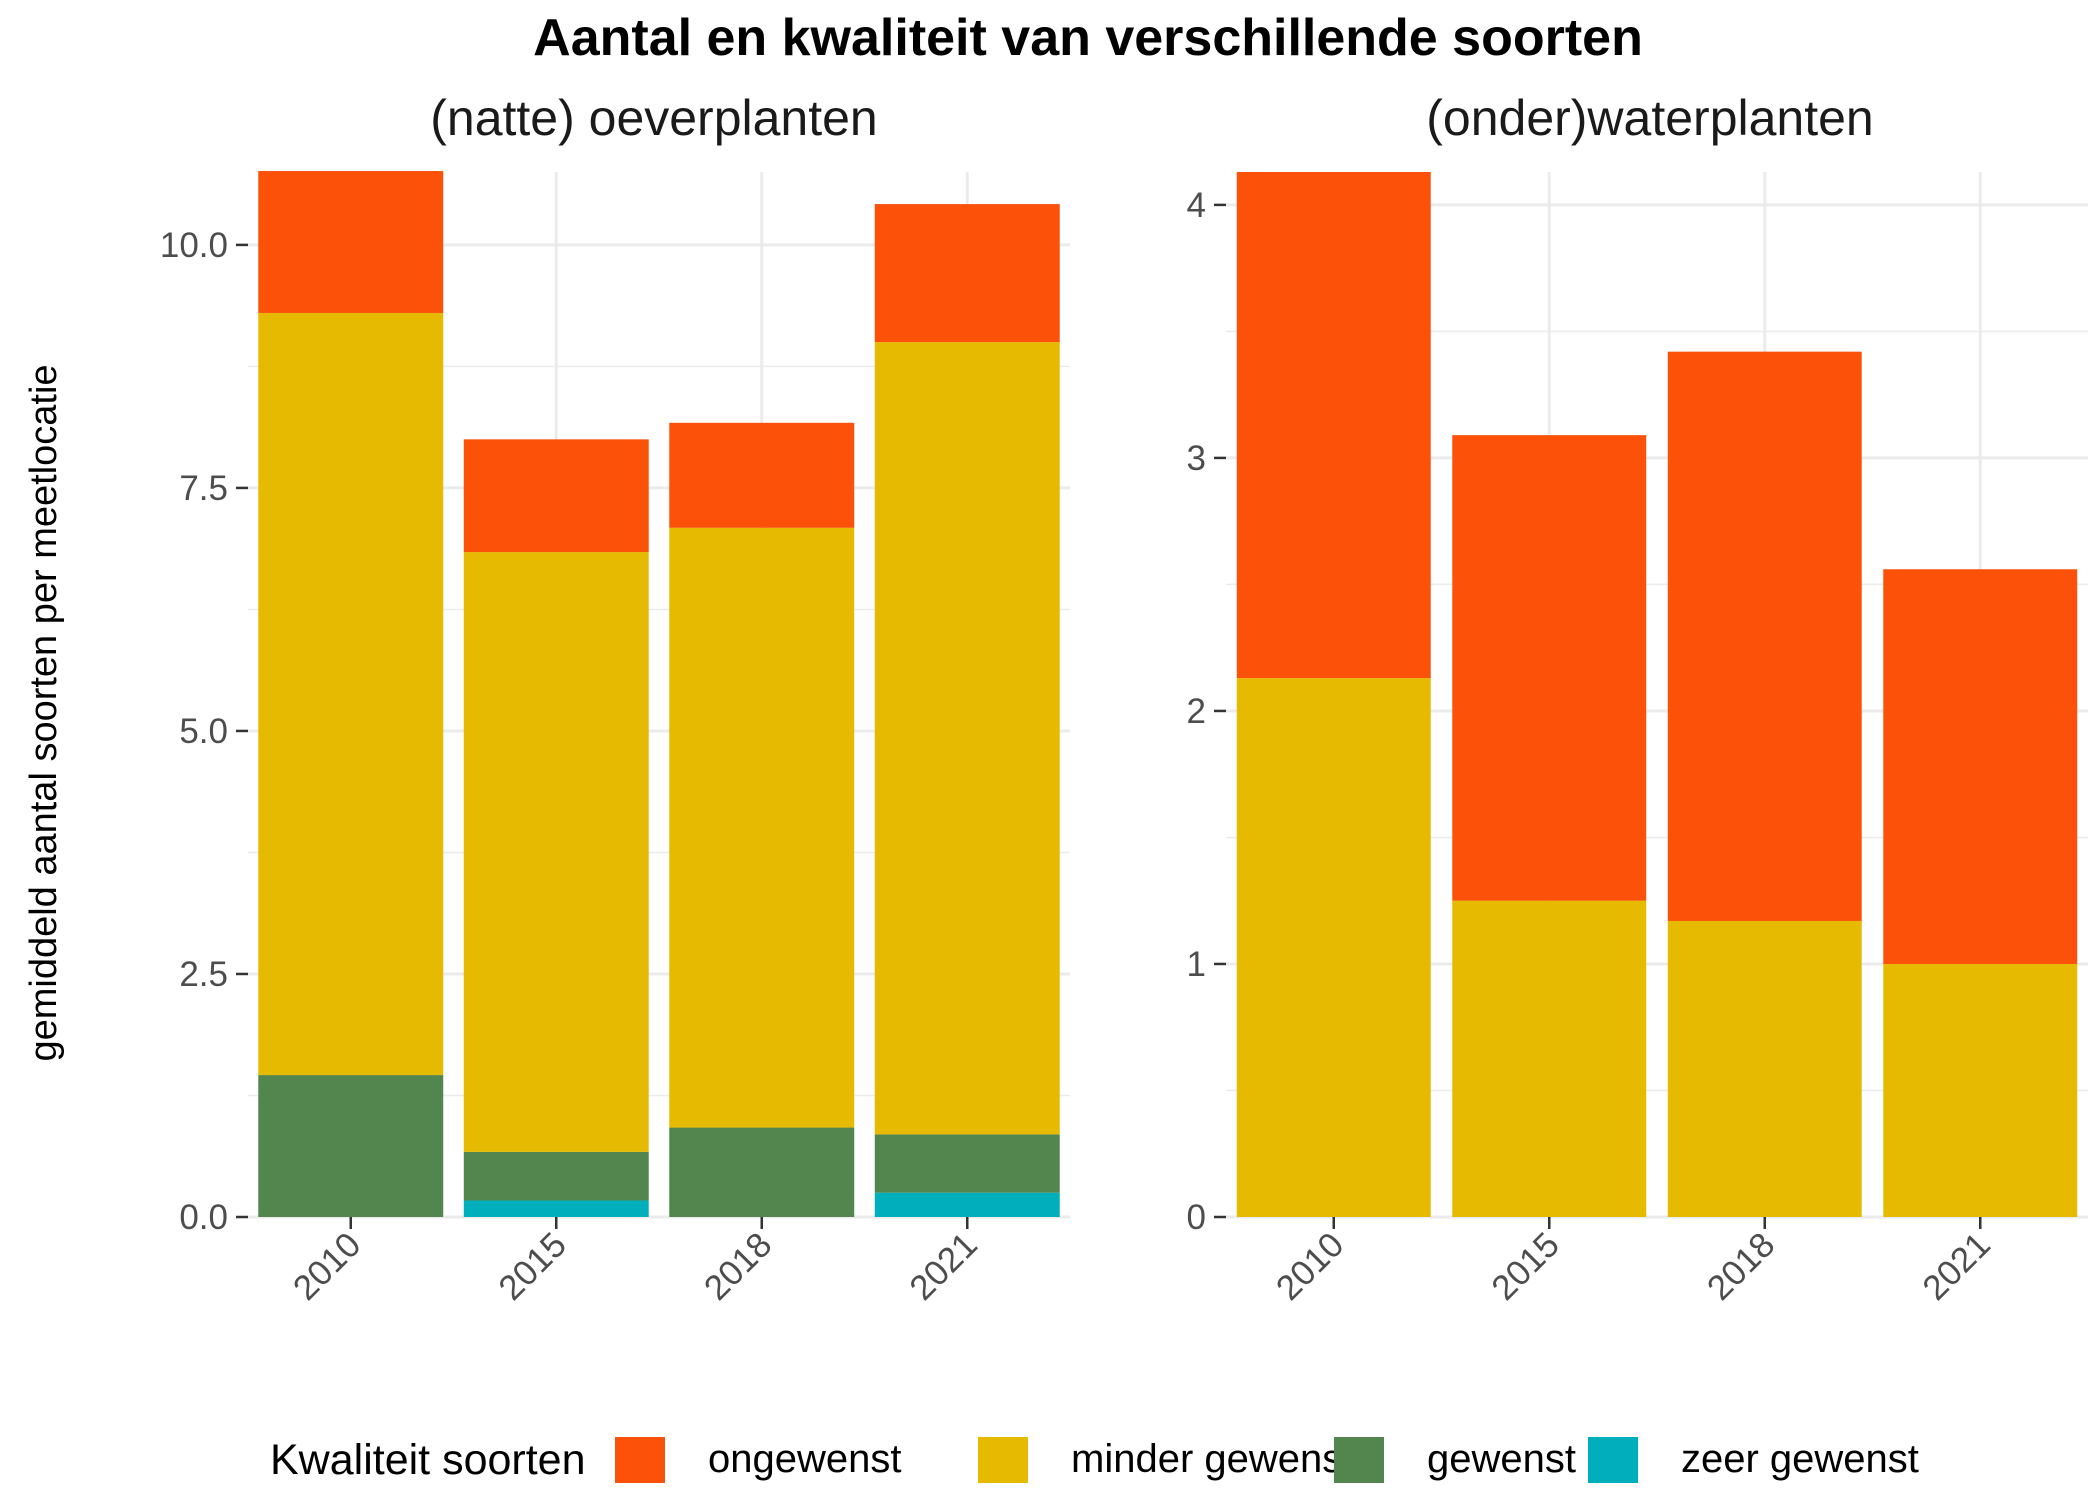 The height and width of the screenshot is (1500, 2100). What do you see at coordinates (967, 1204) in the screenshot?
I see `bar-segment-2021-zeer-gewenst` at bounding box center [967, 1204].